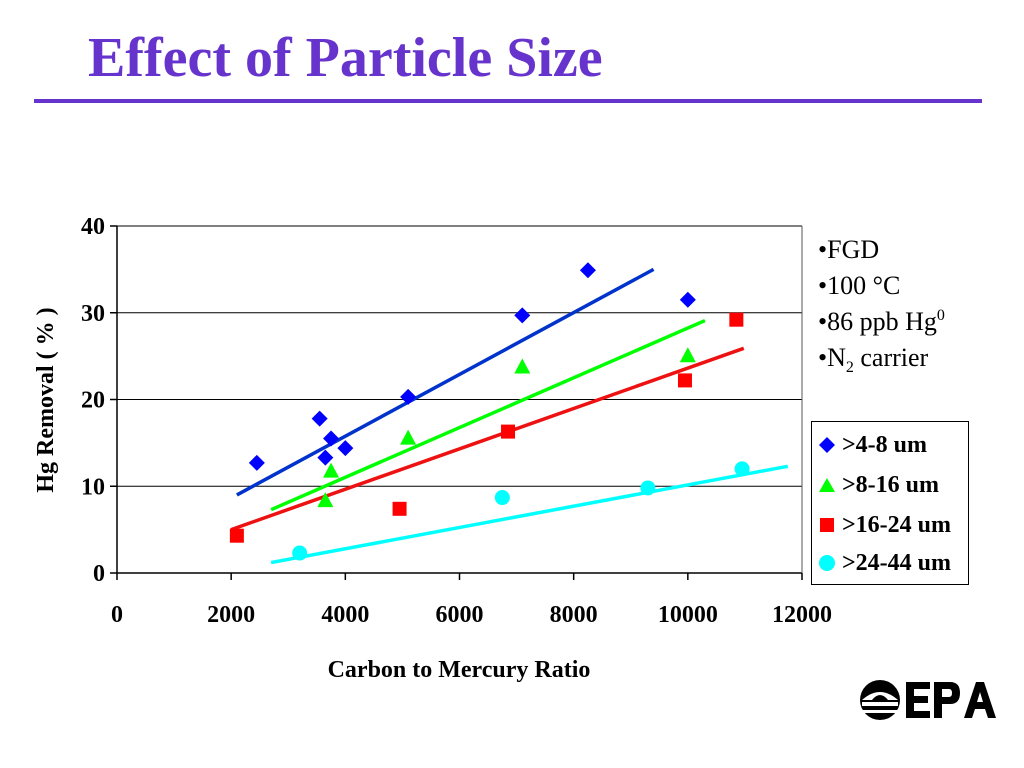  Describe the element at coordinates (345, 615) in the screenshot. I see `x-tick-label: 4000` at that location.